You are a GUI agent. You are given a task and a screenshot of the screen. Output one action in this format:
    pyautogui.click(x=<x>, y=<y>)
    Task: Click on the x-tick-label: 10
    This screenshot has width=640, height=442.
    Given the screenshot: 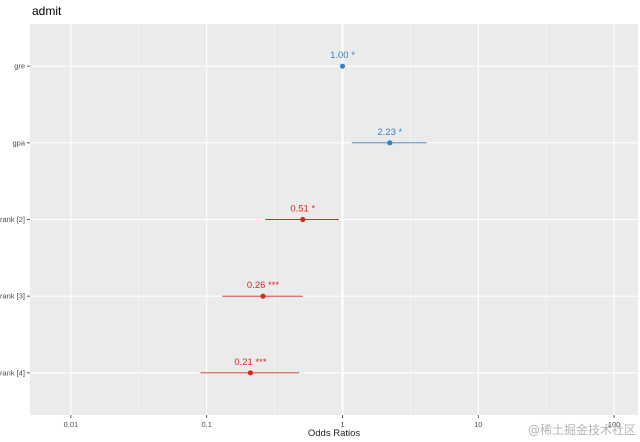 What is the action you would take?
    pyautogui.click(x=478, y=424)
    